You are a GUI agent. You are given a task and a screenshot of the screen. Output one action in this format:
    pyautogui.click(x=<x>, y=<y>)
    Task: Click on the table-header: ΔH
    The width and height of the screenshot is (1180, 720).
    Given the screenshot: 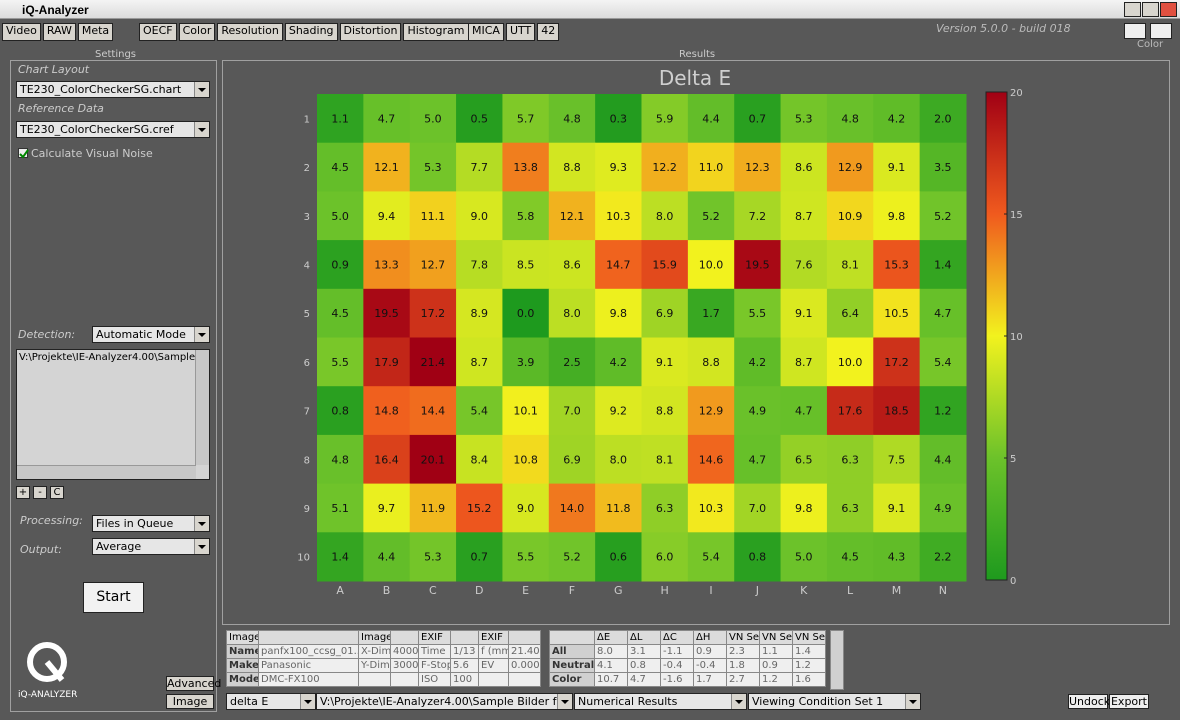 What is the action you would take?
    pyautogui.click(x=710, y=637)
    